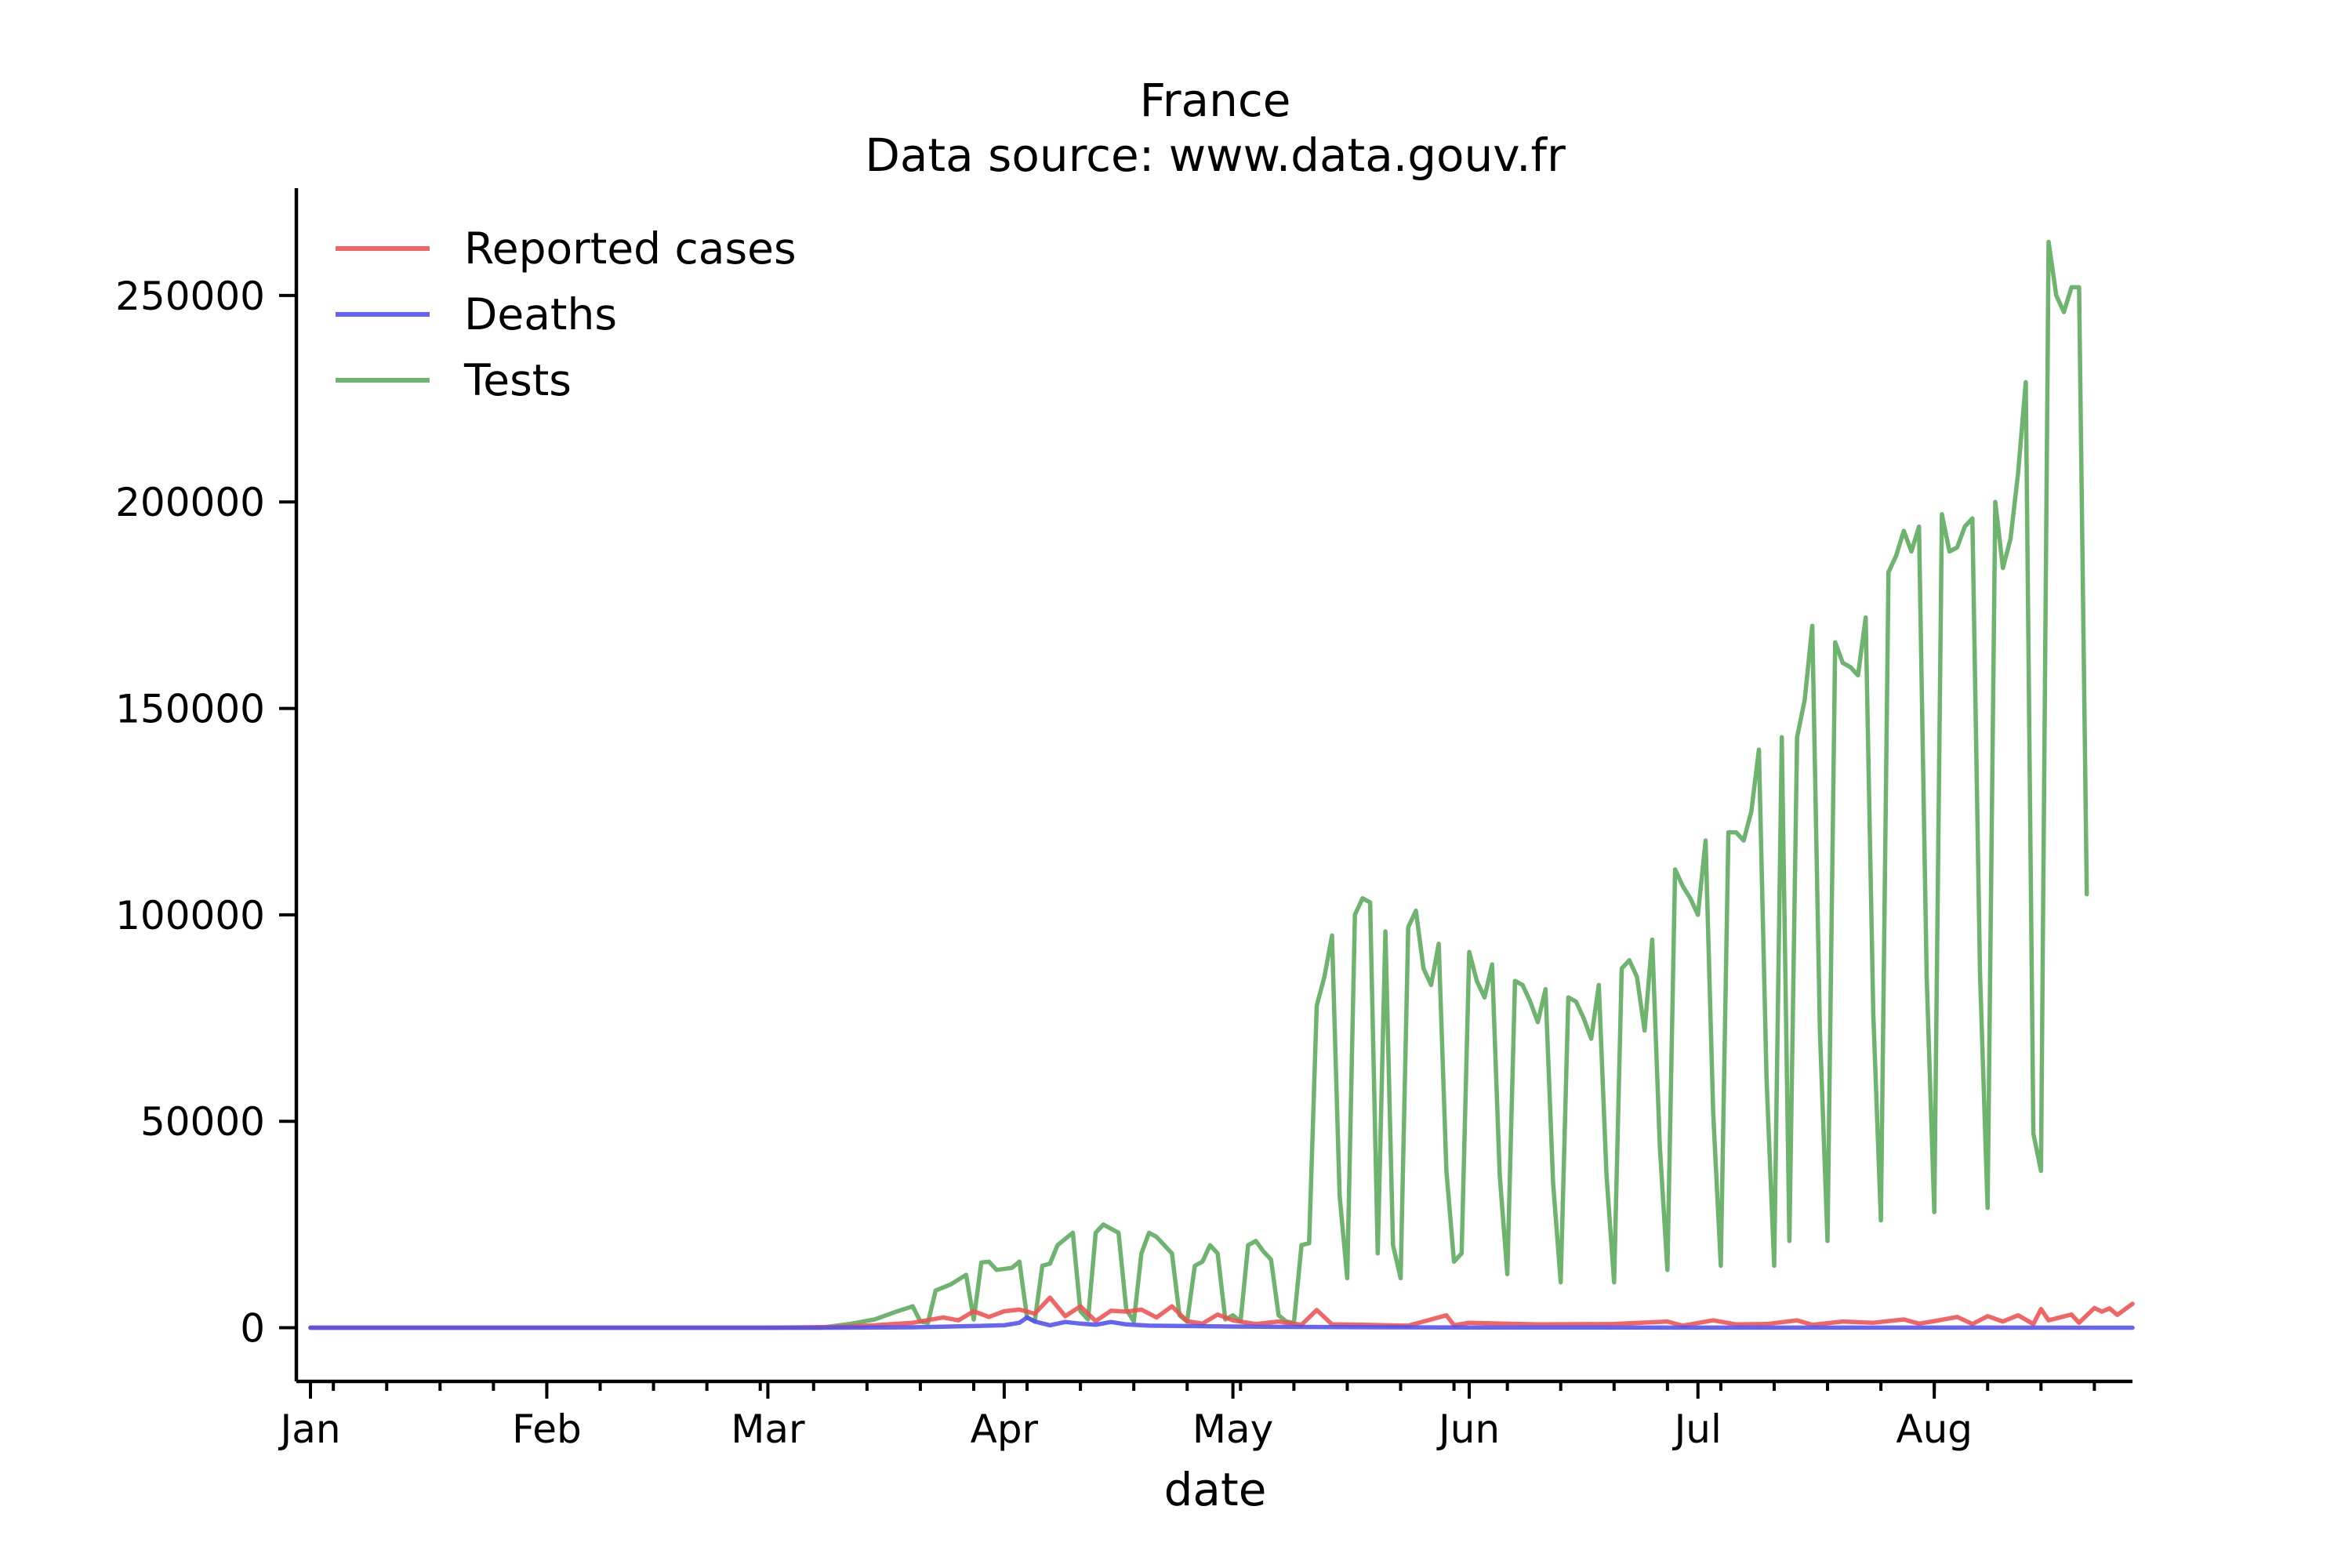 The width and height of the screenshot is (2352, 1568). I want to click on x-tick-label: Aug, so click(1934, 1429).